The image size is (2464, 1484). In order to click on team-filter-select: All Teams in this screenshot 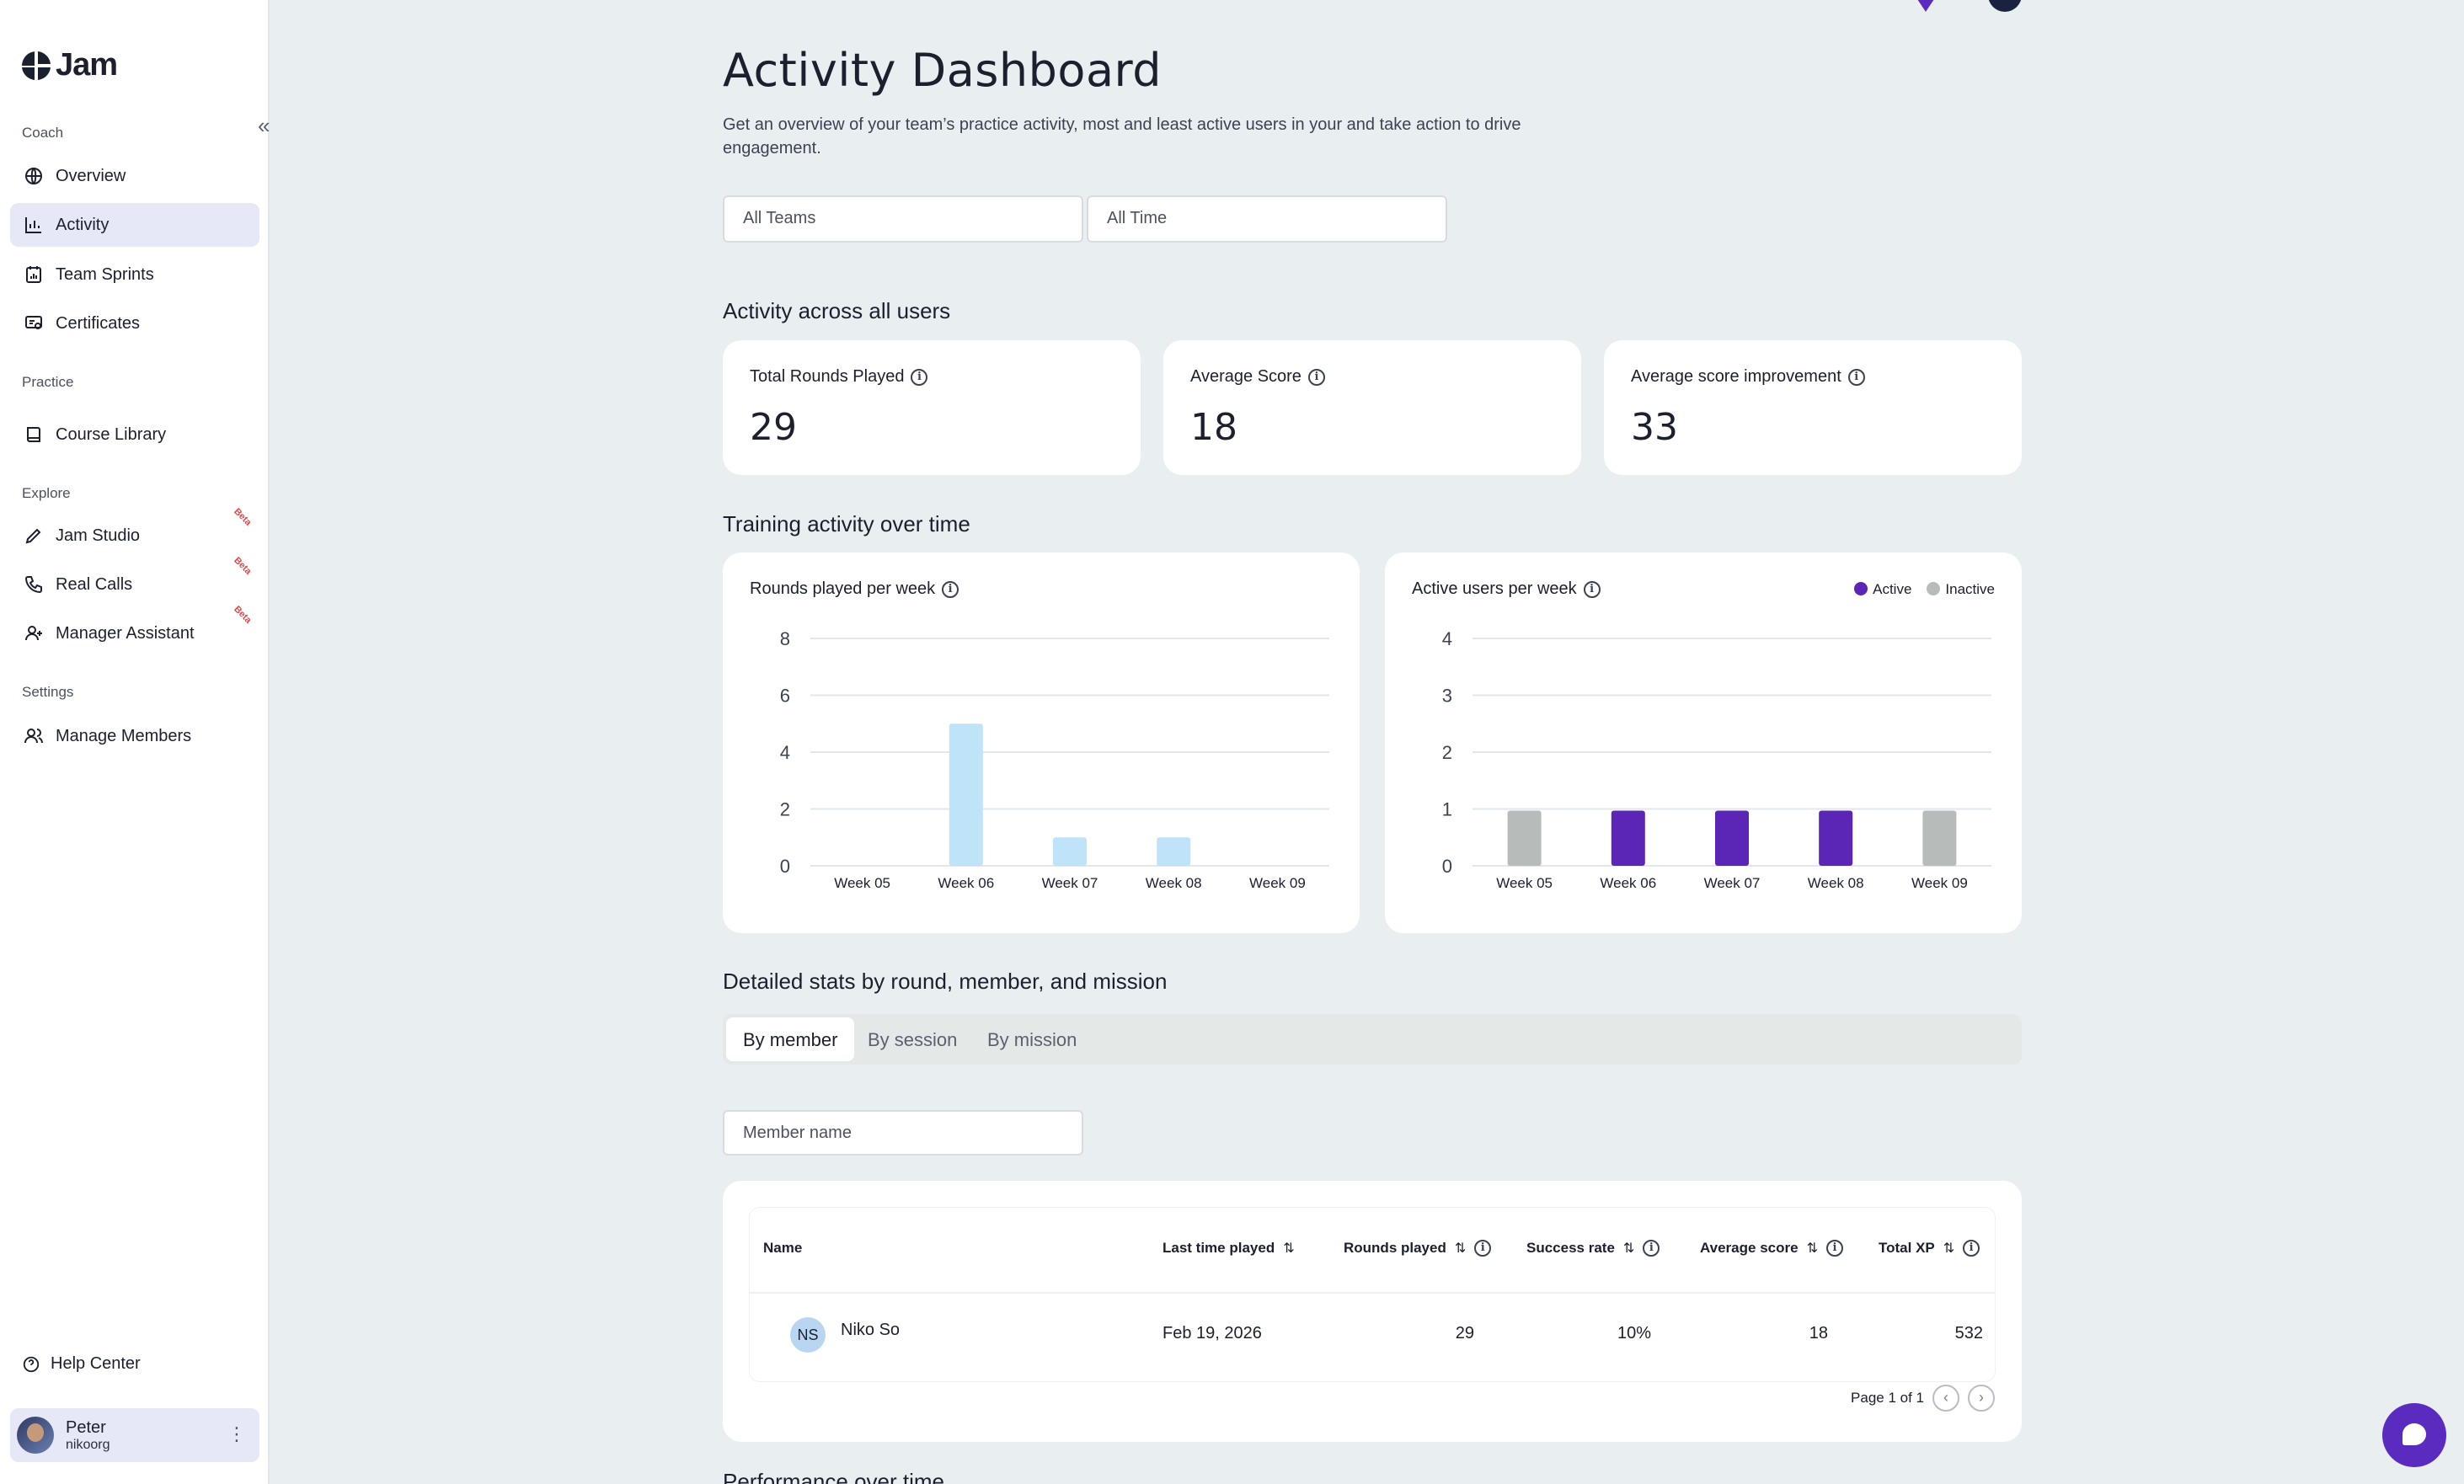, I will do `click(903, 219)`.